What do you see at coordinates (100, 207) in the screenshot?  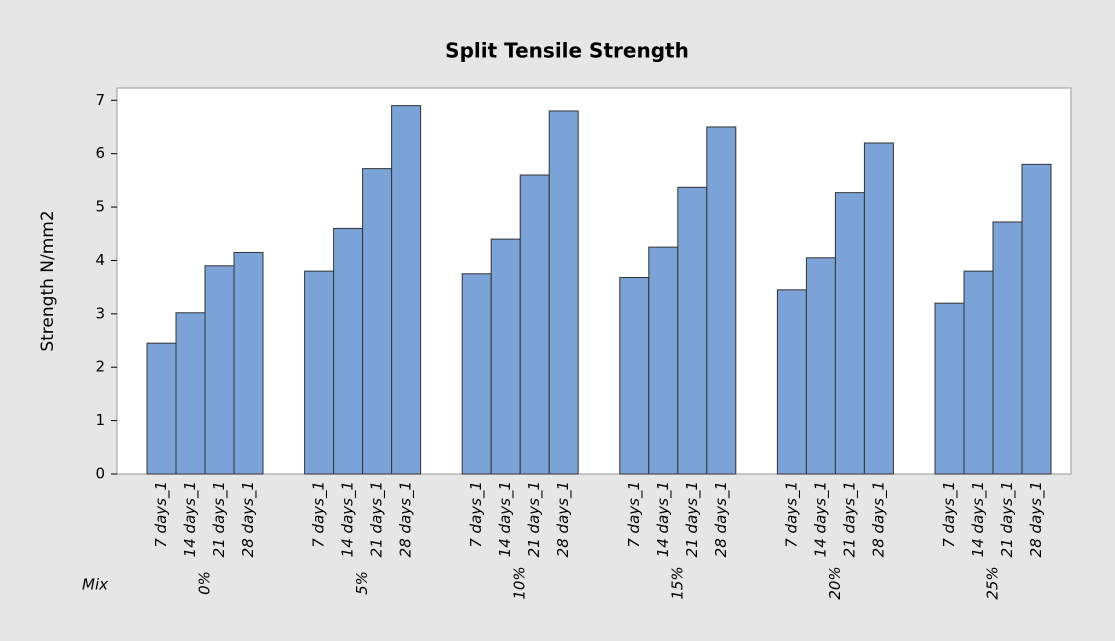 I see `y-tick-label: 5` at bounding box center [100, 207].